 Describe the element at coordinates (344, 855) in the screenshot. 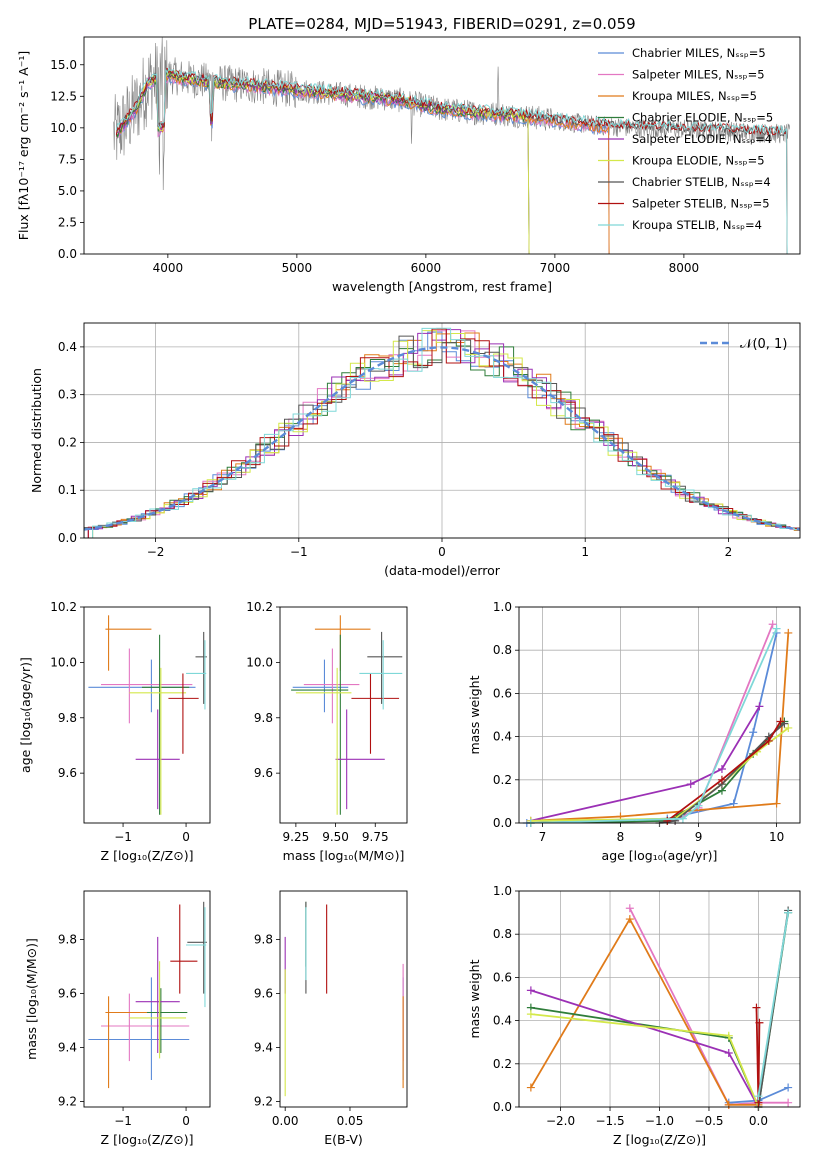

I see `mass-age-xlabel: mass [log₁₀(M/M⊙)]` at that location.